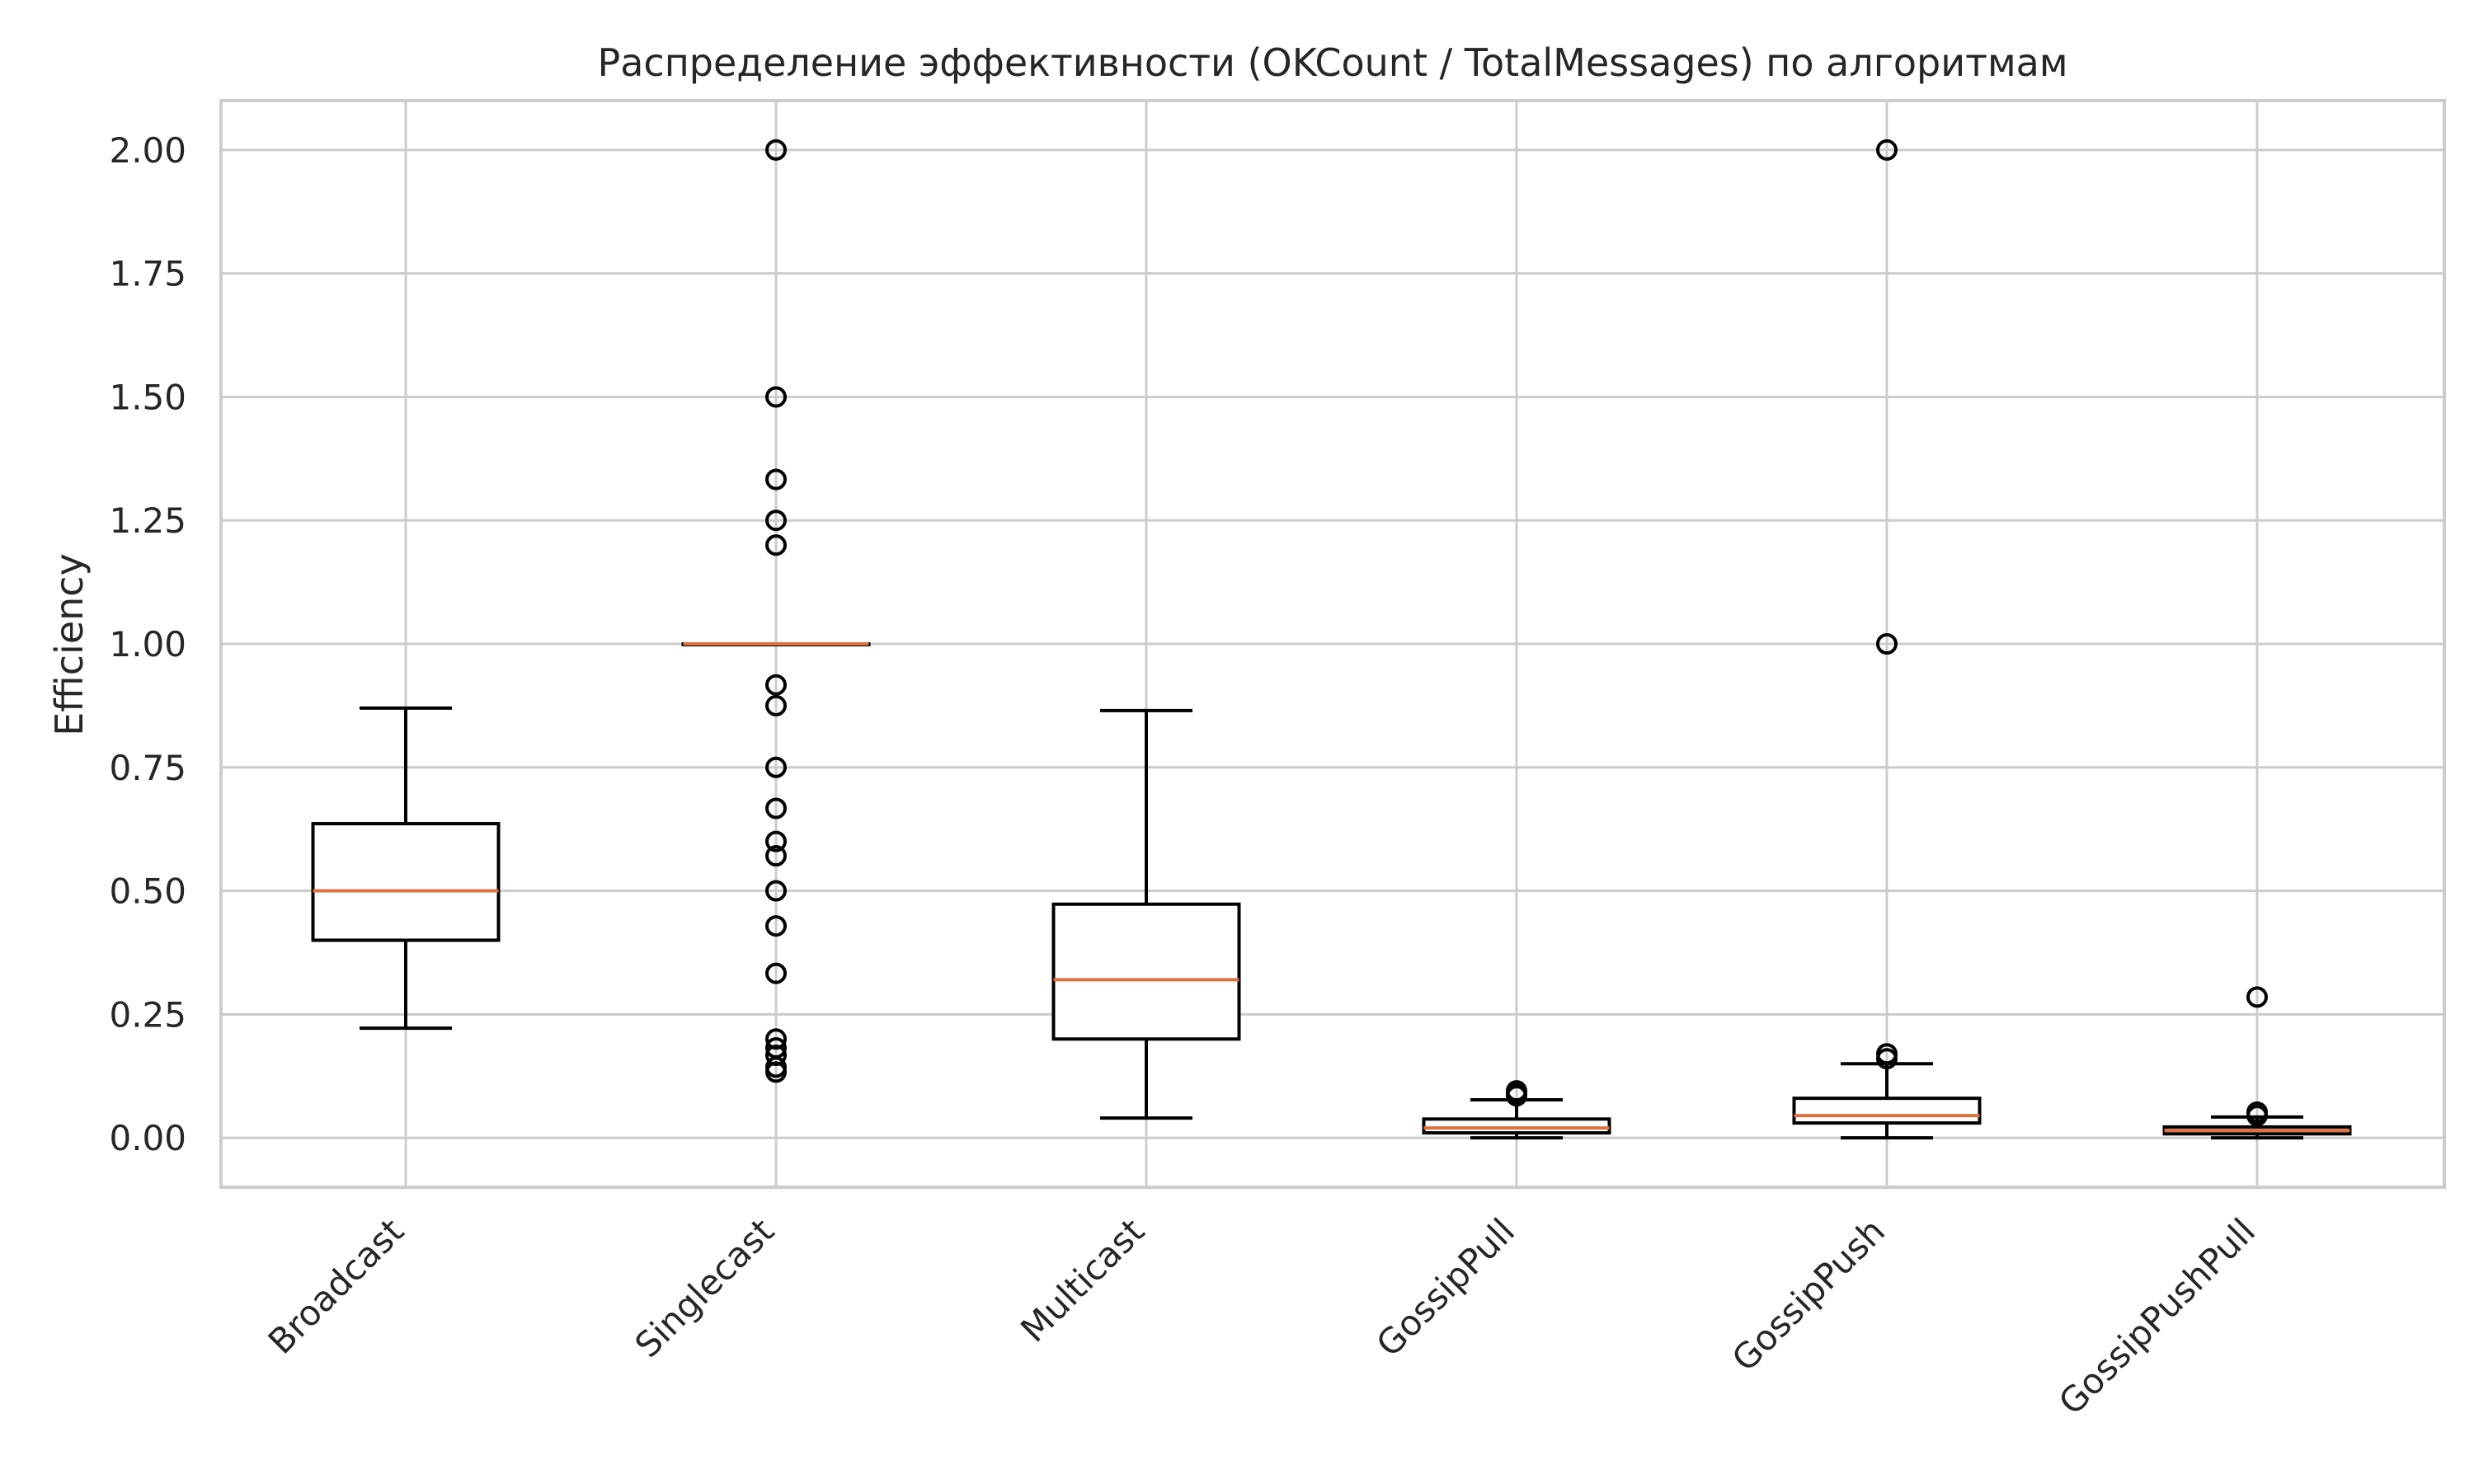  Describe the element at coordinates (147, 891) in the screenshot. I see `y-tick-label: 0.50` at that location.